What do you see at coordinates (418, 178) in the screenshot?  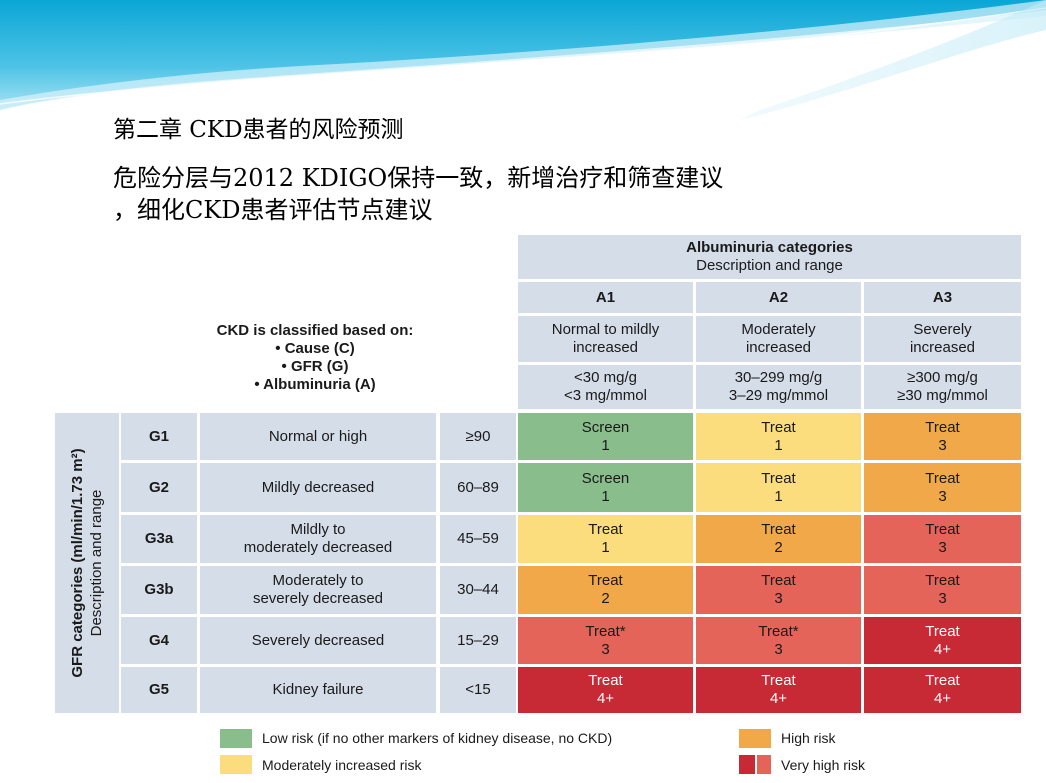 I see `slide-subtitle-line1: 危险分层与2012 KDIGO保持一致，新增治疗和筛查建议` at bounding box center [418, 178].